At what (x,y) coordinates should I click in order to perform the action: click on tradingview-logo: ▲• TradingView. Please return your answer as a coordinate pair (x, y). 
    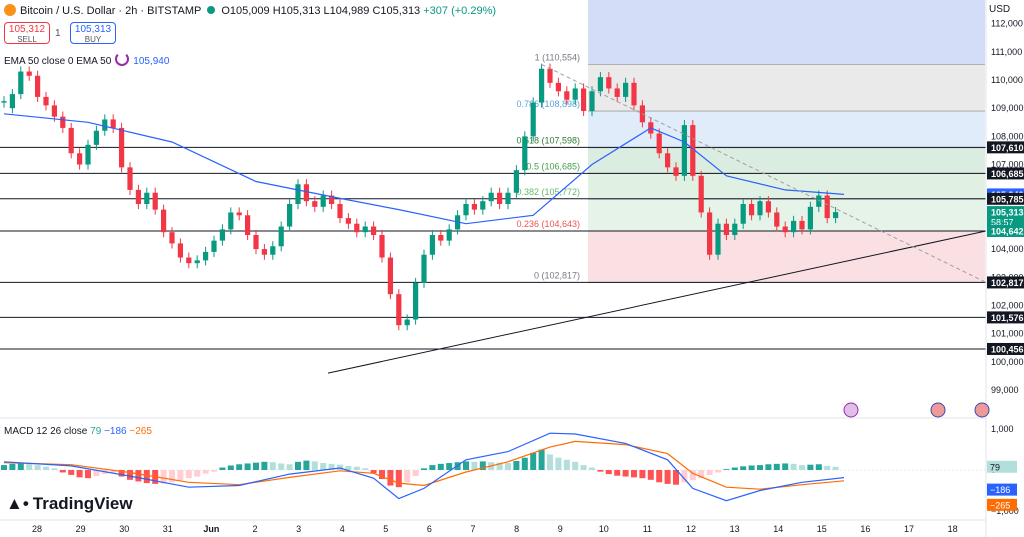
    Looking at the image, I should click on (69, 504).